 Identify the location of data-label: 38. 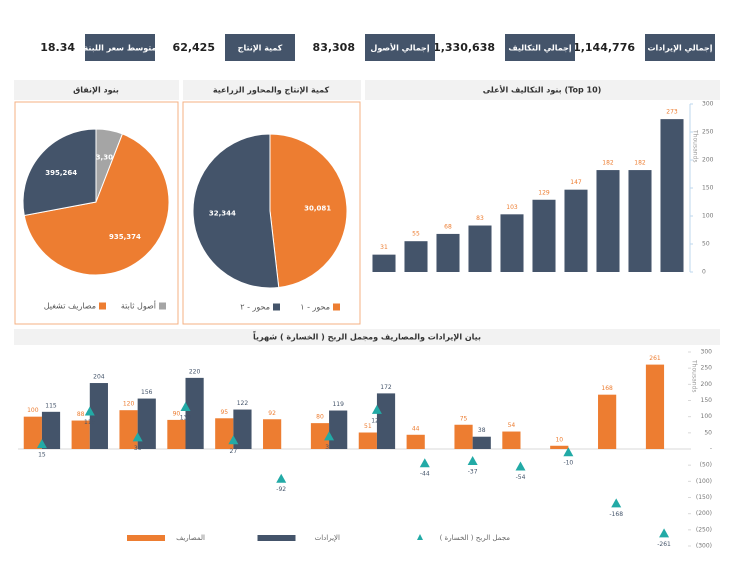
(482, 430).